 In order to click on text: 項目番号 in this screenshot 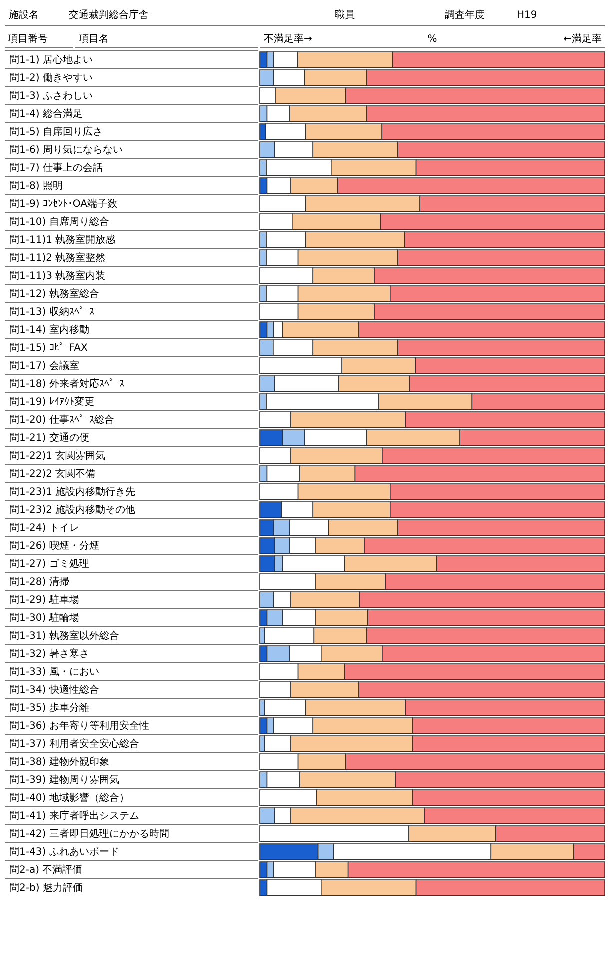, I will do `click(28, 39)`.